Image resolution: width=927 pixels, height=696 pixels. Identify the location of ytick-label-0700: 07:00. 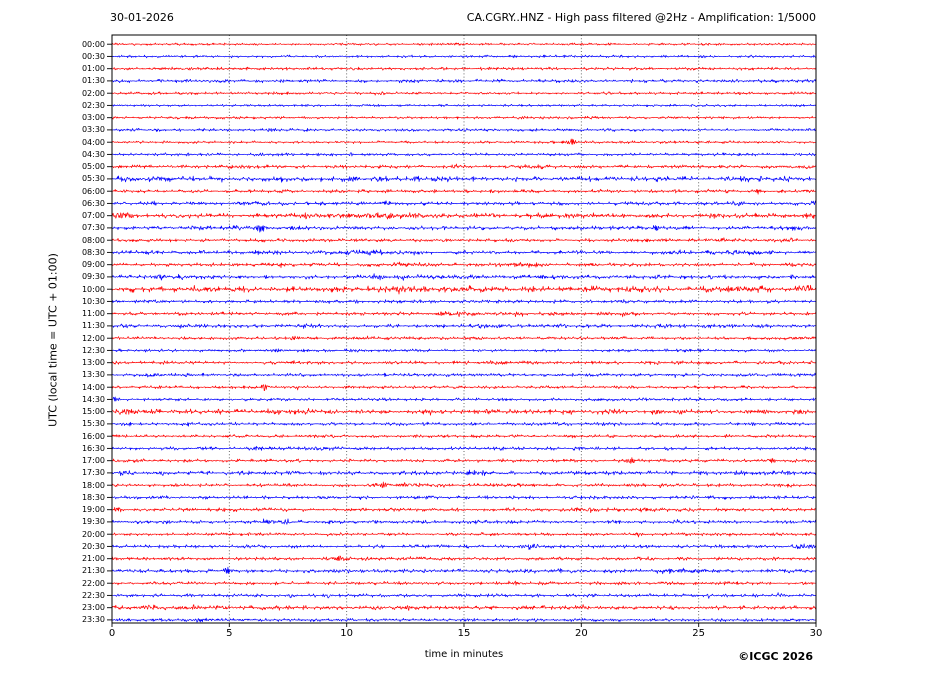
(93, 216).